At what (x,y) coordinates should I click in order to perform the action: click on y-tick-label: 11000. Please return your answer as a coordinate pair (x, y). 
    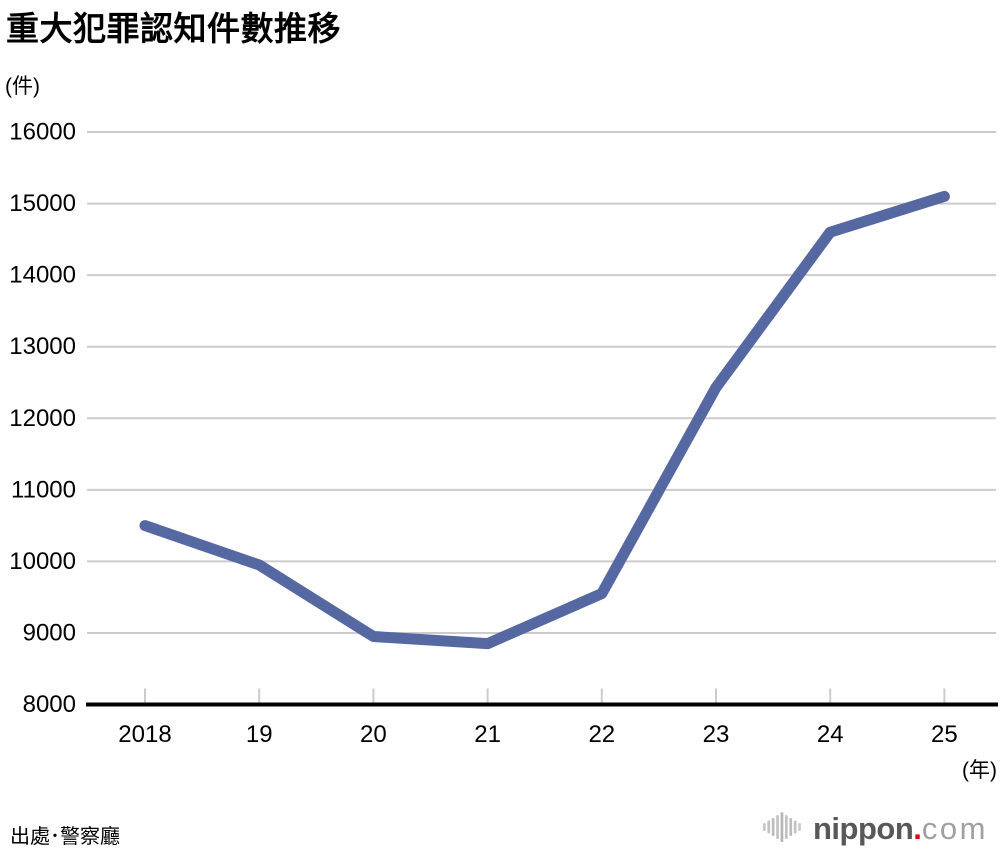
    Looking at the image, I should click on (43, 489).